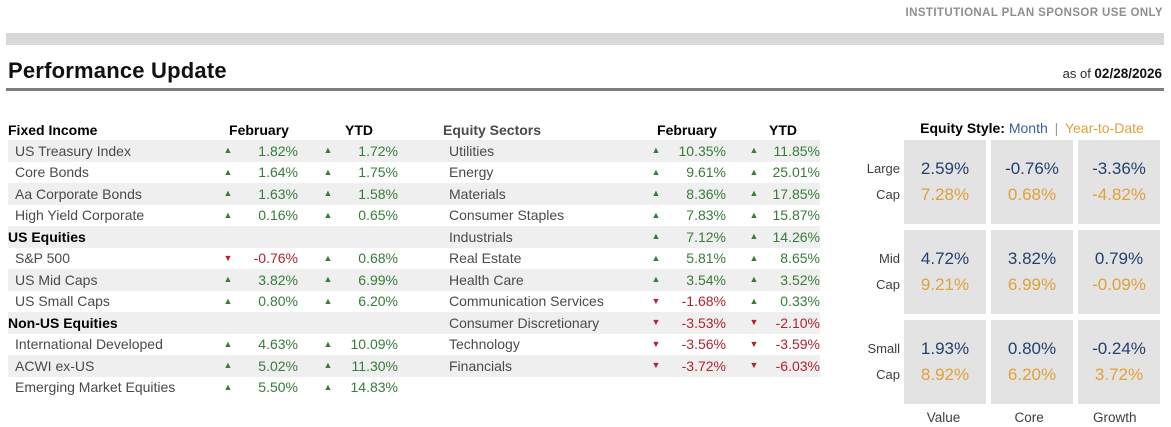 Image resolution: width=1171 pixels, height=427 pixels. Describe the element at coordinates (1119, 168) in the screenshot. I see `month-value: -3.36%` at that location.